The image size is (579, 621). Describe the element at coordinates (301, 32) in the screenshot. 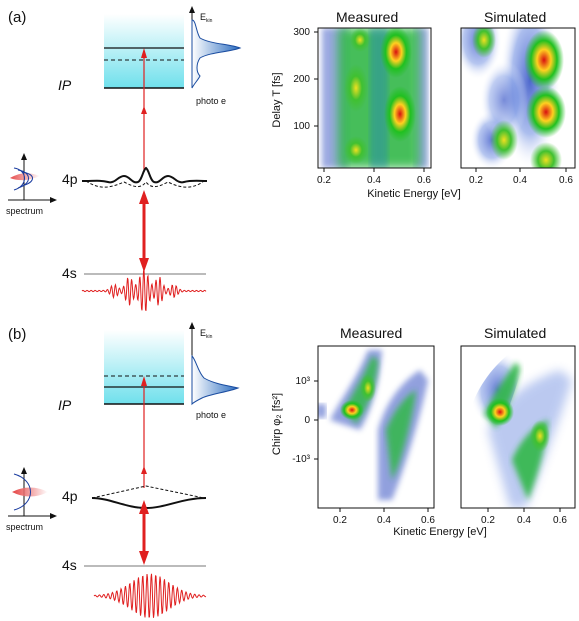

I see `y-tick-label: 300` at that location.